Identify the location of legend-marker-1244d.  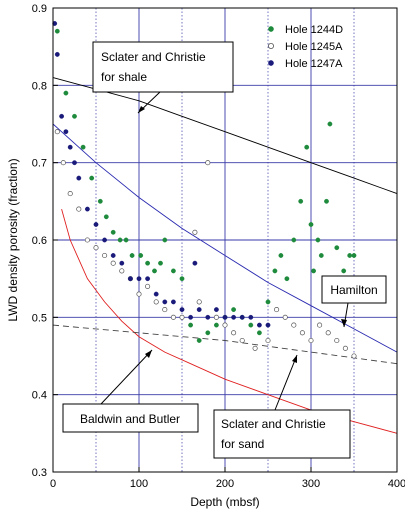
(271, 29).